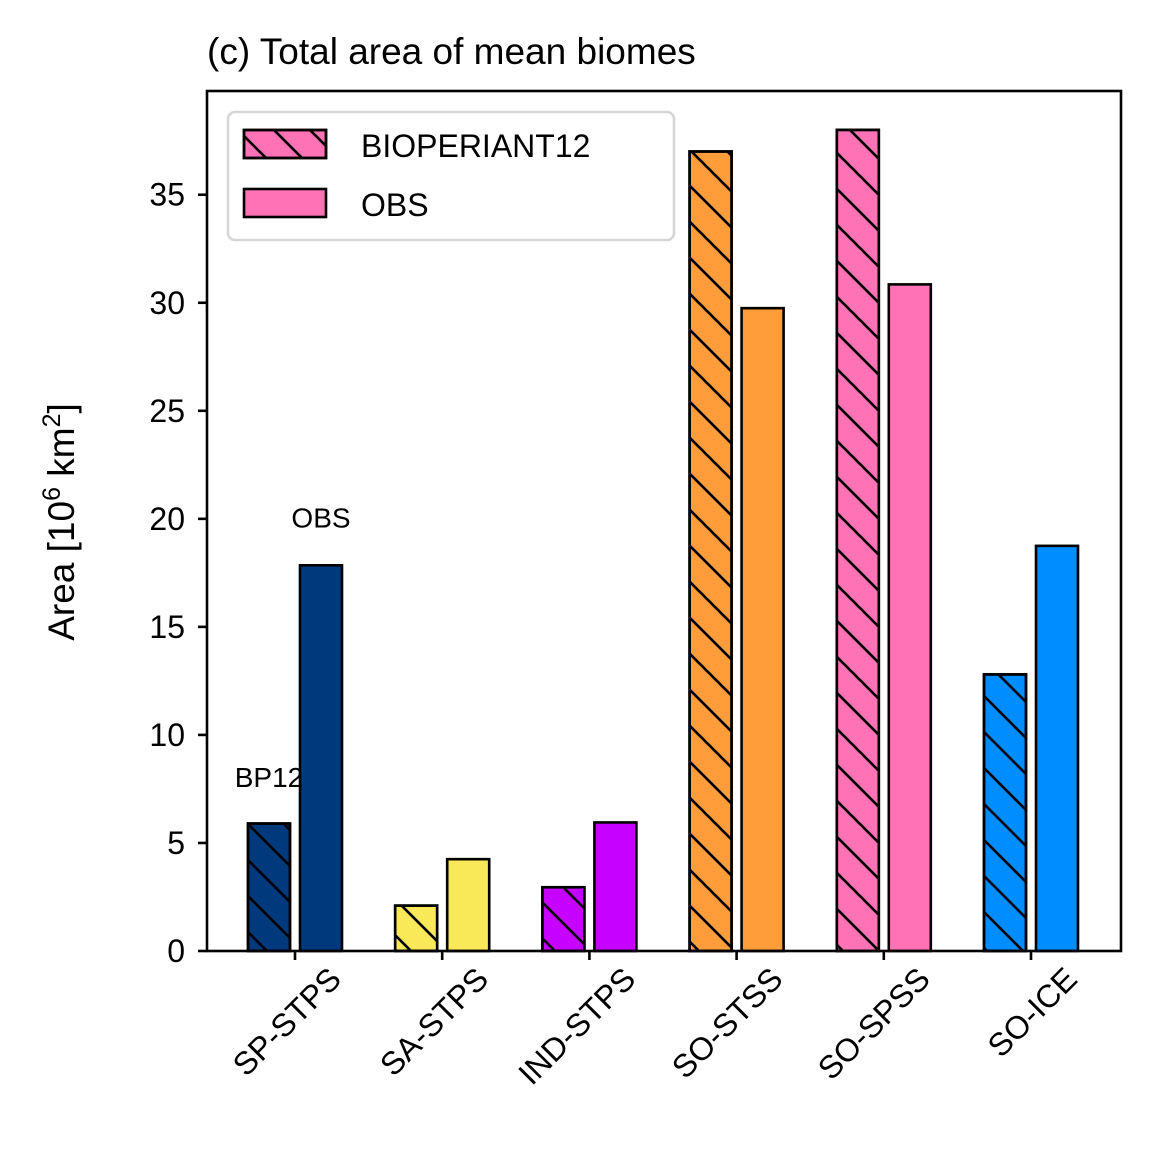 The height and width of the screenshot is (1174, 1150). What do you see at coordinates (434, 1021) in the screenshot?
I see `x-tick-label-sa-stps: SA-STPS` at bounding box center [434, 1021].